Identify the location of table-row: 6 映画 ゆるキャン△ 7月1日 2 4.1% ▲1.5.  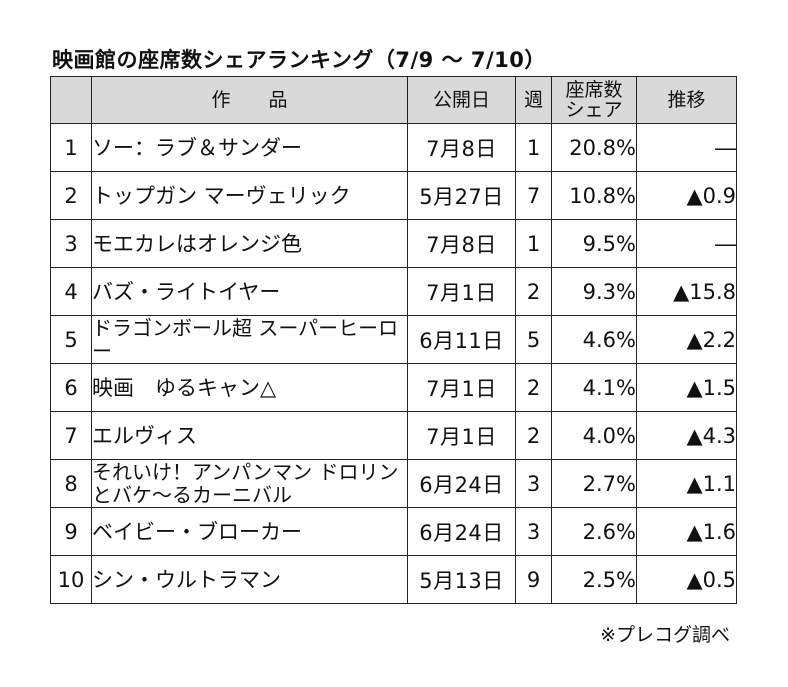
(393, 387).